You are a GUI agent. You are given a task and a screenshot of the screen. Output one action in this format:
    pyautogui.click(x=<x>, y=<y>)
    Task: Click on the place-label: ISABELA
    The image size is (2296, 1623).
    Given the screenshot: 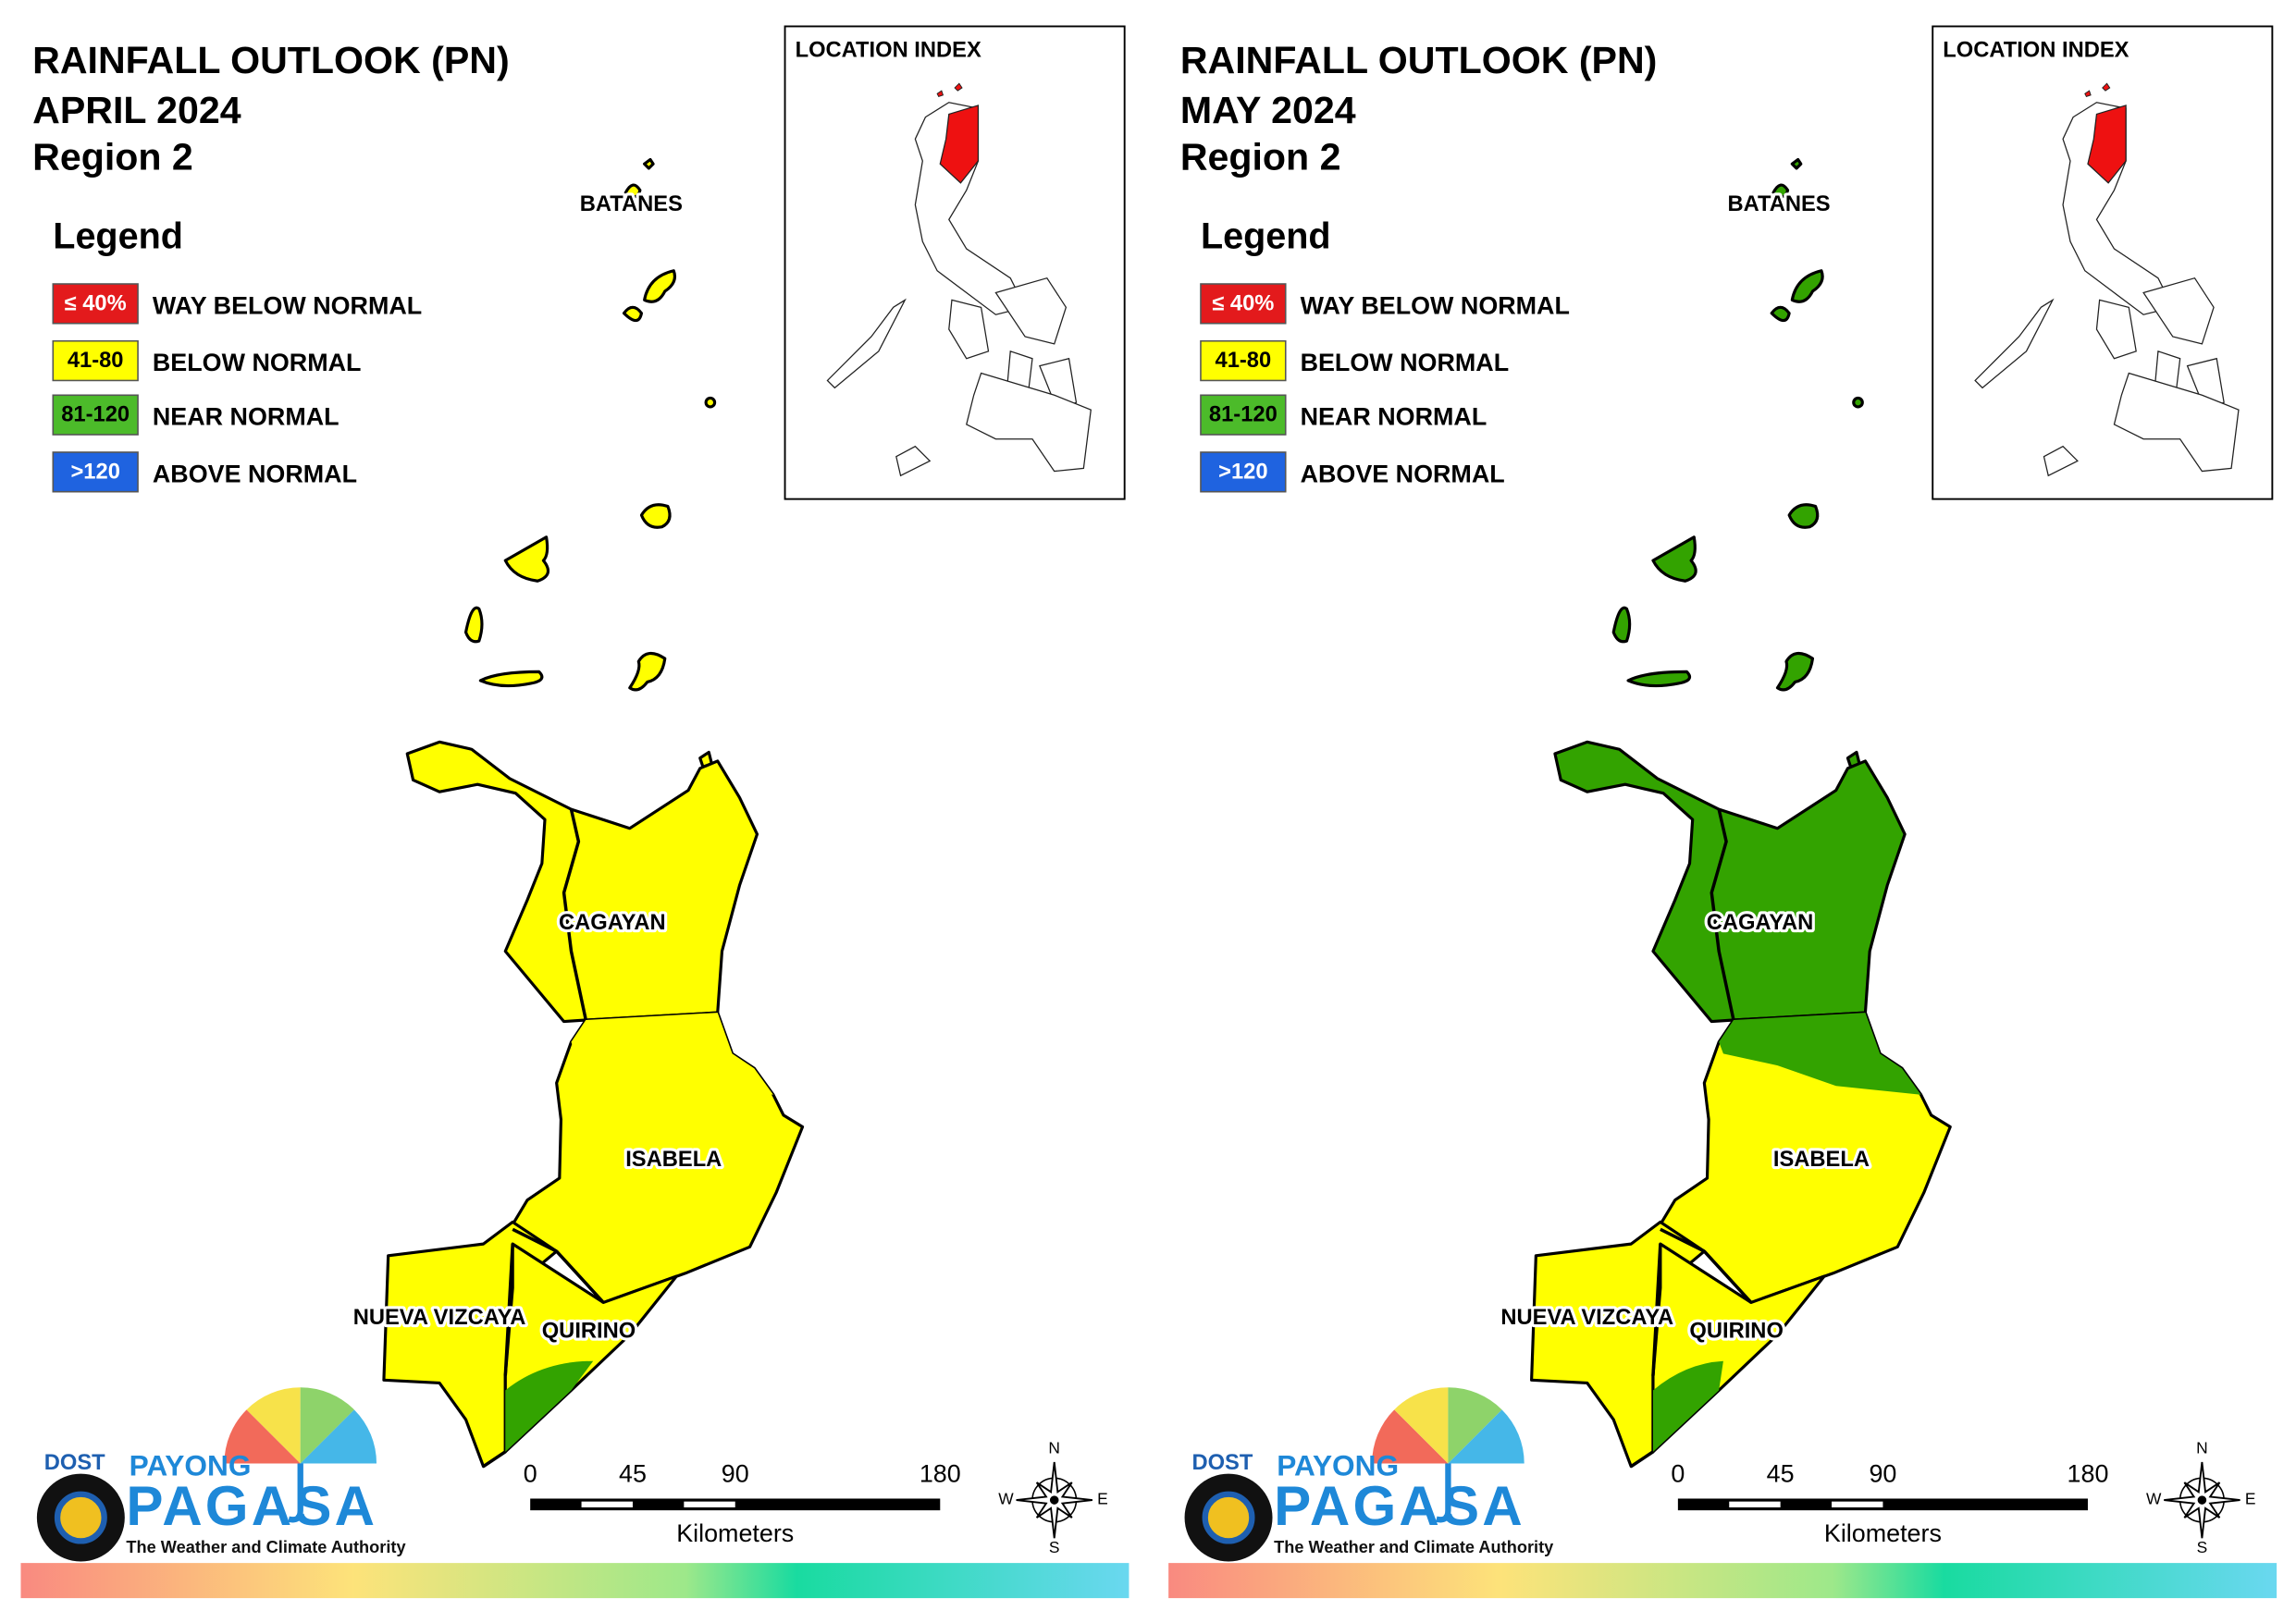 What is the action you would take?
    pyautogui.click(x=673, y=1160)
    